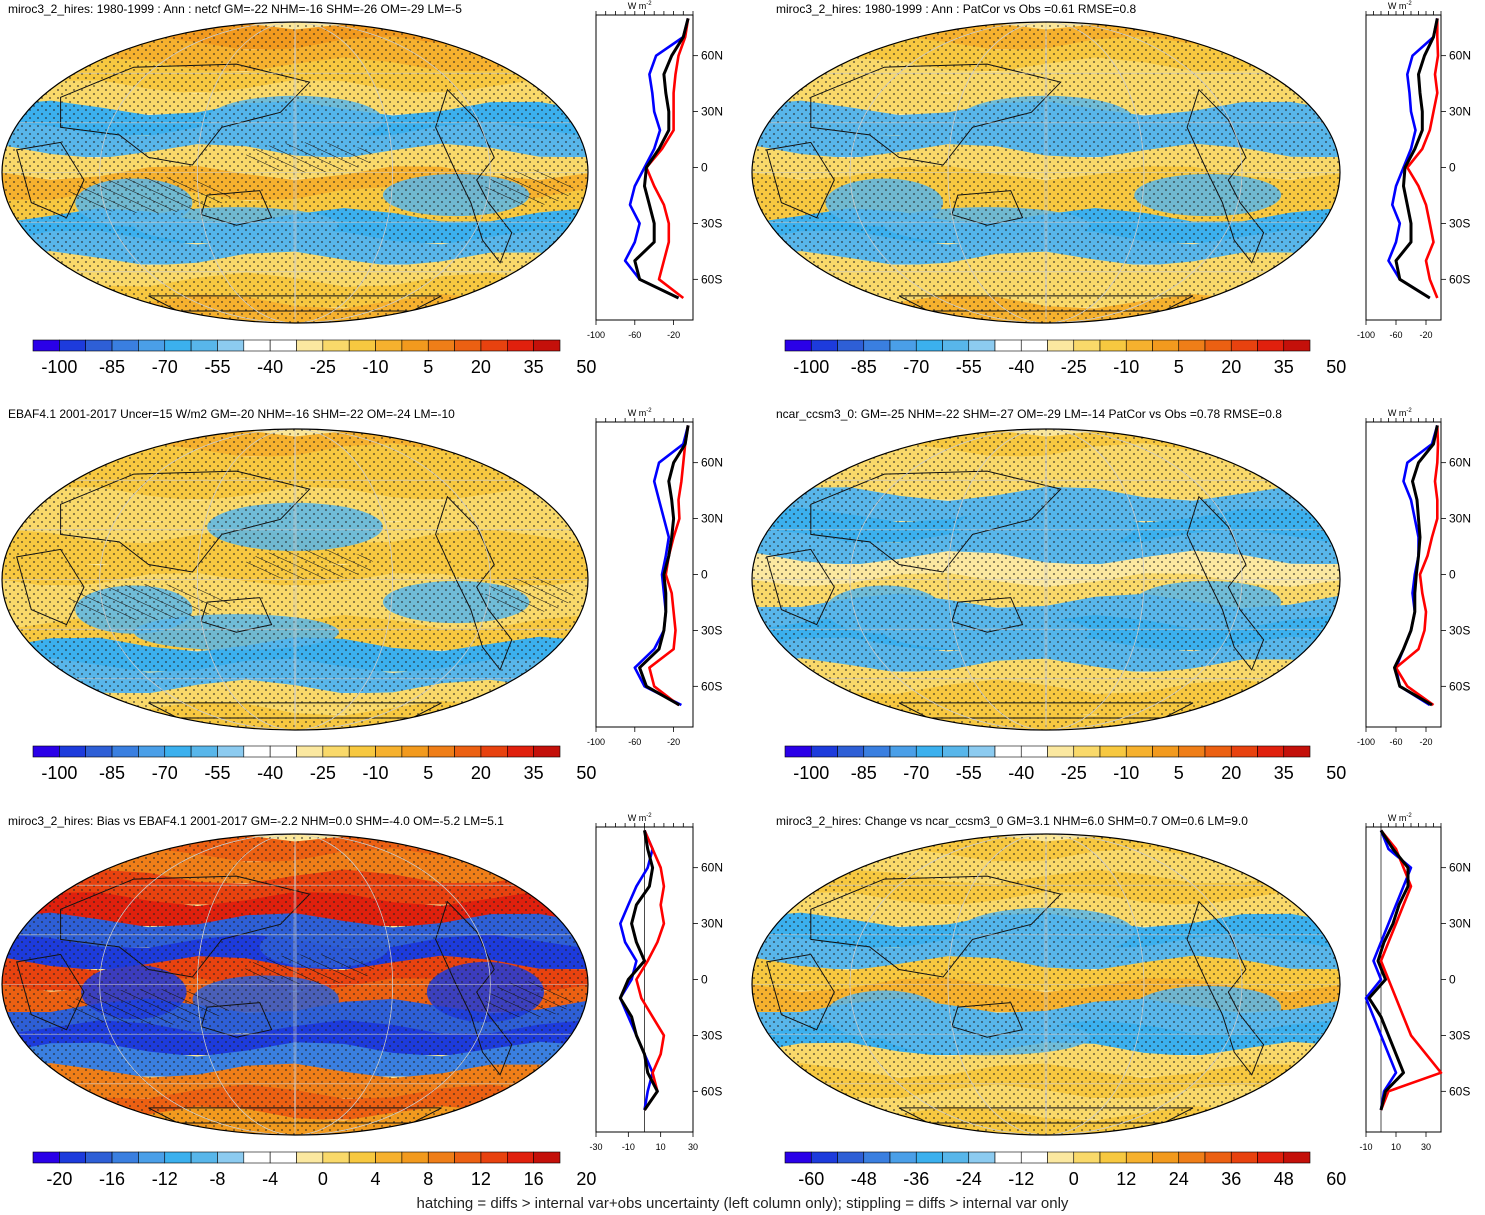  Describe the element at coordinates (59, 1179) in the screenshot. I see `colorbar-label: -20` at that location.